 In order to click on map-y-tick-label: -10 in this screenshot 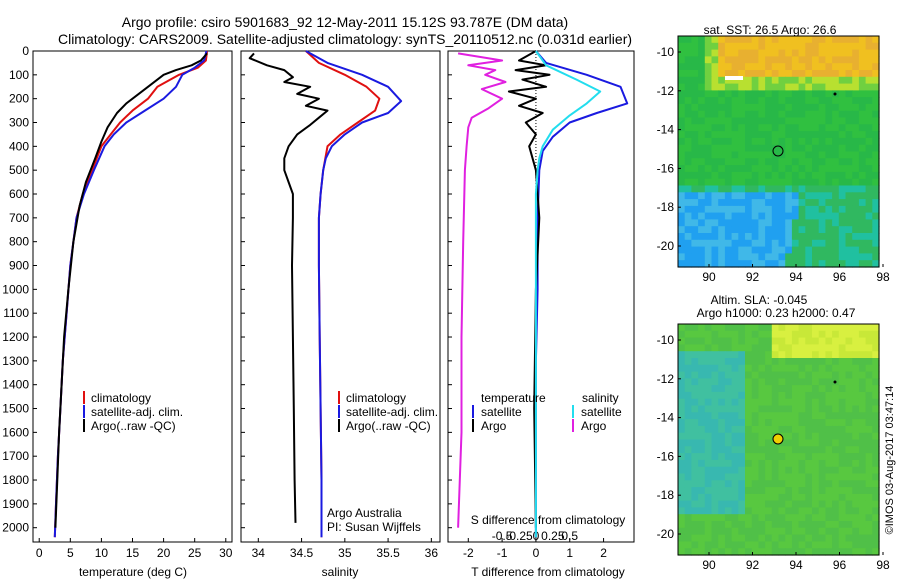, I will do `click(666, 340)`.